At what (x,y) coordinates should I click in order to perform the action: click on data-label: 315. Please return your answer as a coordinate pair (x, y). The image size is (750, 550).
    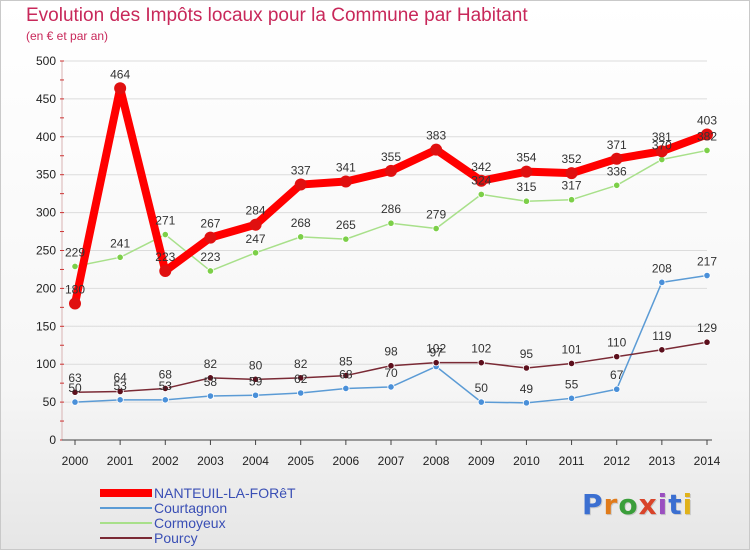
    Looking at the image, I should click on (526, 187).